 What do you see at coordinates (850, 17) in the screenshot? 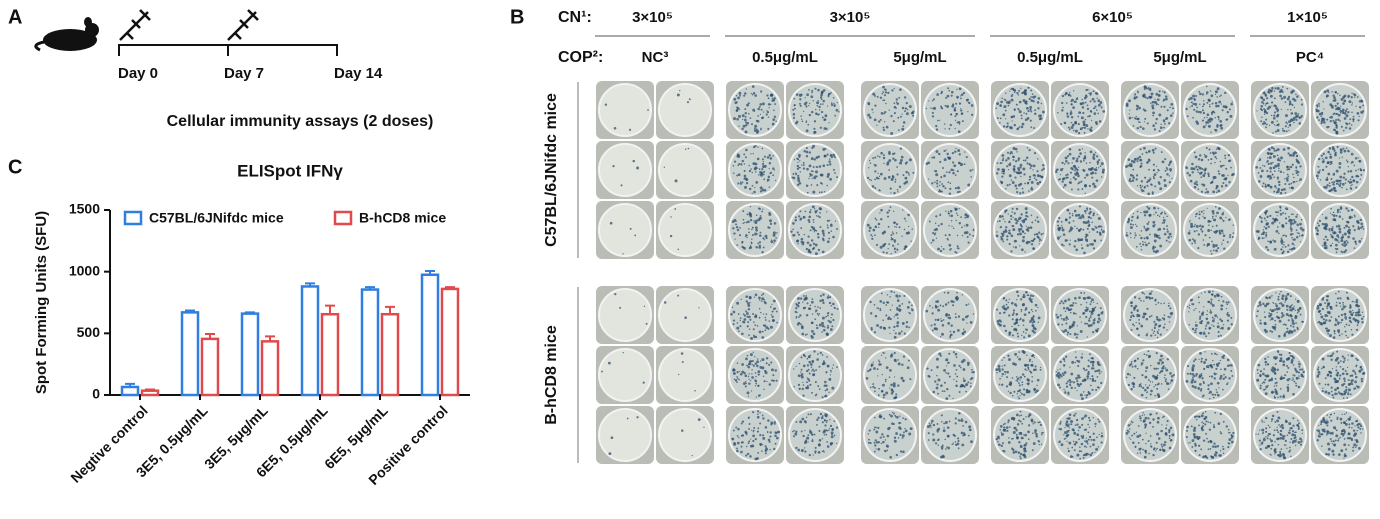
I see `cn-value: 3×10⁵` at bounding box center [850, 17].